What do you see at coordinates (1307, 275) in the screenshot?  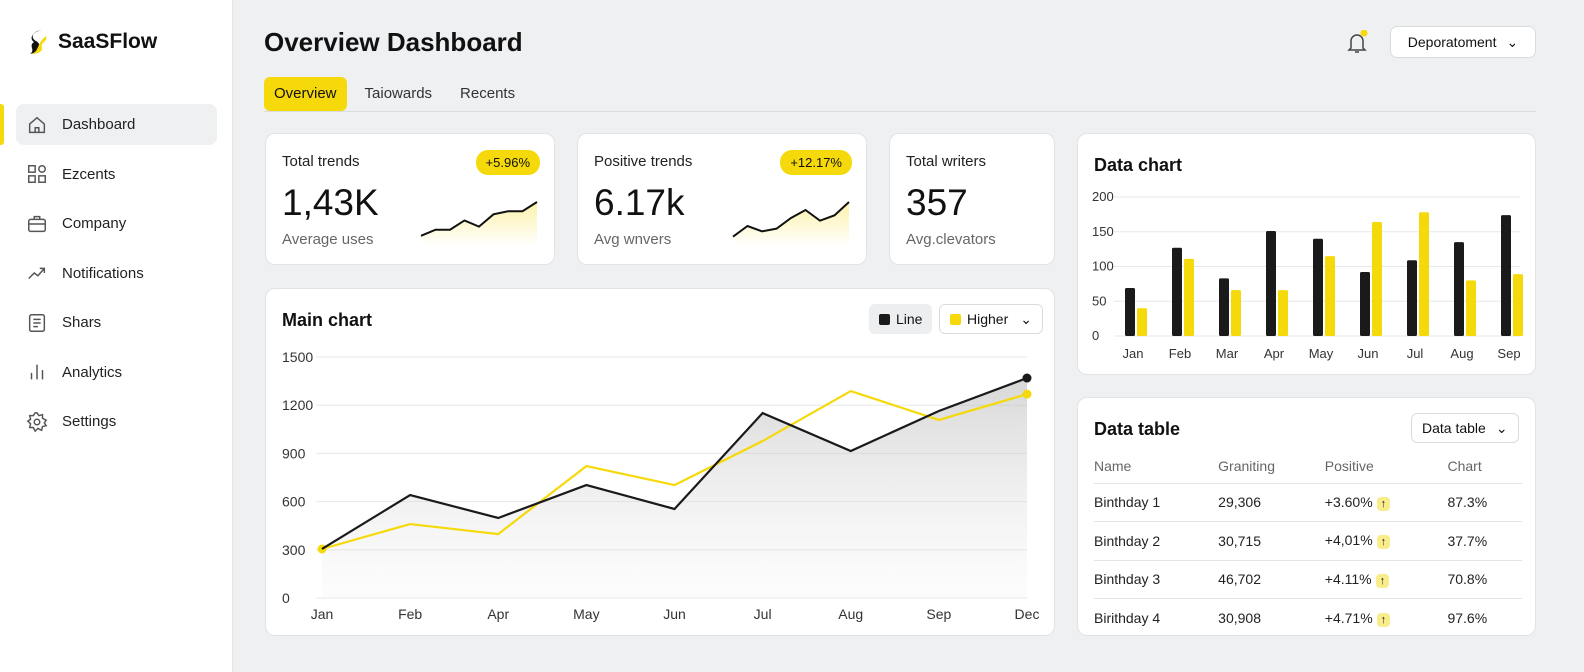 I see `bar-chart: 0 50 100 150 200 Jan Feb Mar Apr May Jun Jul Aug Sep` at bounding box center [1307, 275].